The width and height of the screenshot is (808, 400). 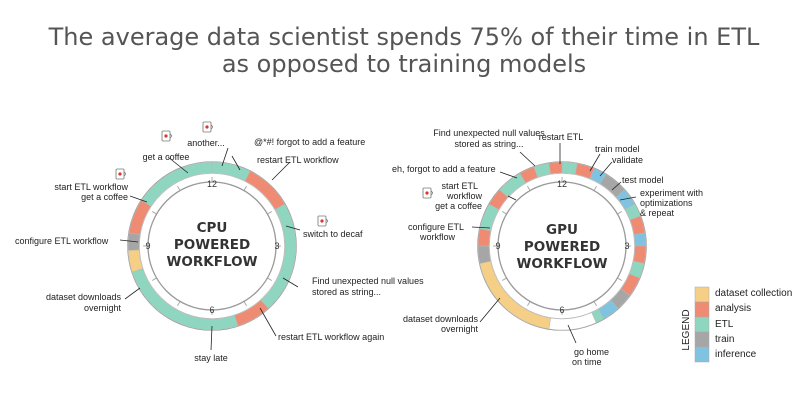 I want to click on cpu-label-late: stay late, so click(x=211, y=358).